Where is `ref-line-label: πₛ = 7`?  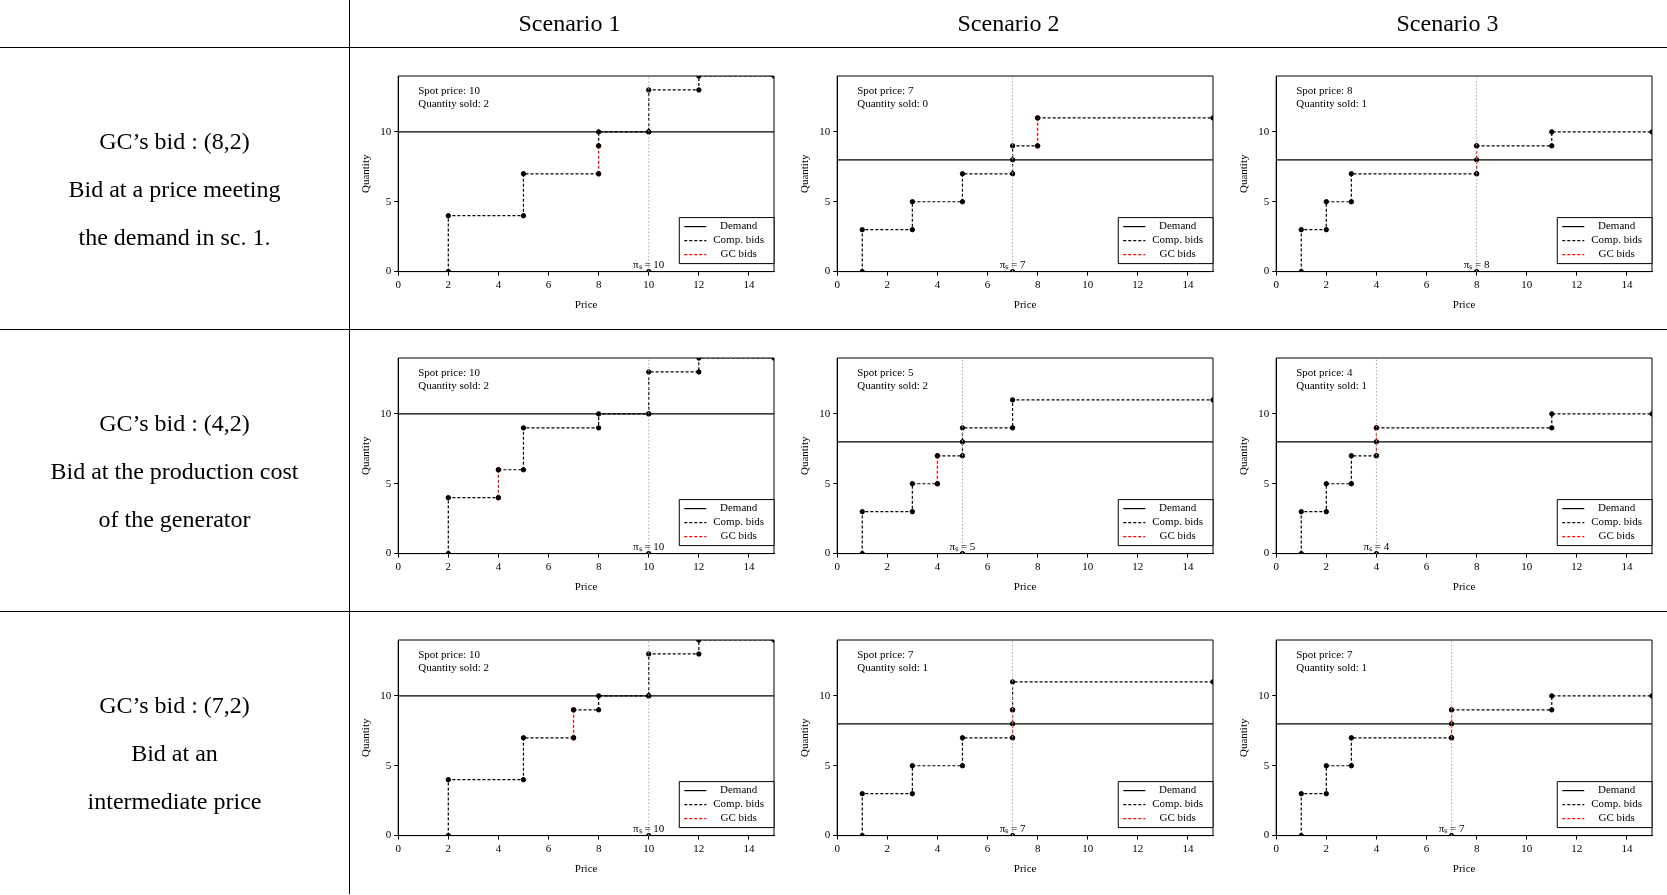
ref-line-label: πₛ = 7 is located at coordinates (1012, 263).